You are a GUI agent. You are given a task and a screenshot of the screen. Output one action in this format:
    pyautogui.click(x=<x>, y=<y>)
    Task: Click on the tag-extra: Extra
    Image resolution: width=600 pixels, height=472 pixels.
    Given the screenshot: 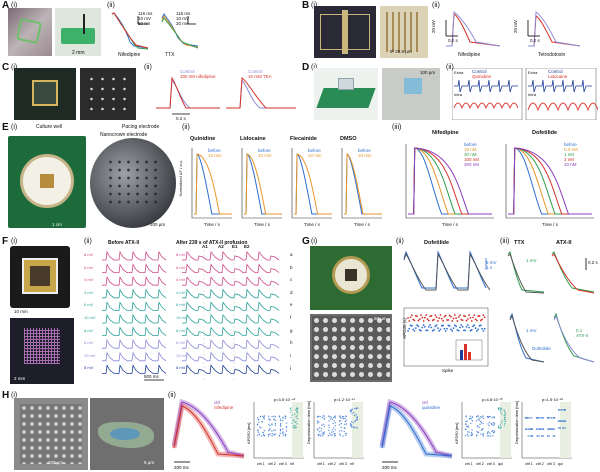 What is the action you would take?
    pyautogui.click(x=533, y=72)
    